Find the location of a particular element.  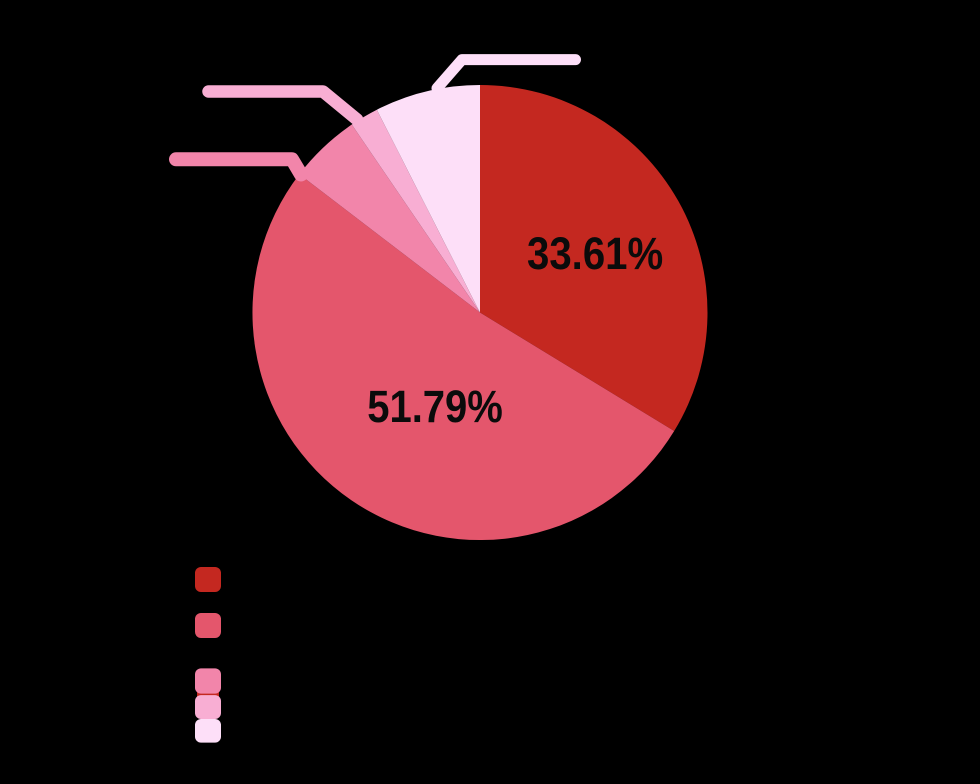

svg-text: 51.79% is located at coordinates (435, 406).